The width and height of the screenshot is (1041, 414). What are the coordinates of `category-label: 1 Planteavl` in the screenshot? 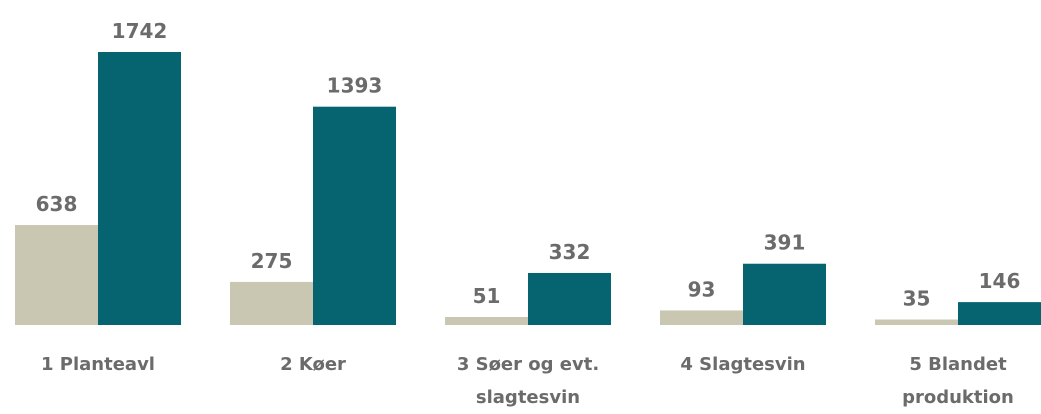 It's located at (98, 364).